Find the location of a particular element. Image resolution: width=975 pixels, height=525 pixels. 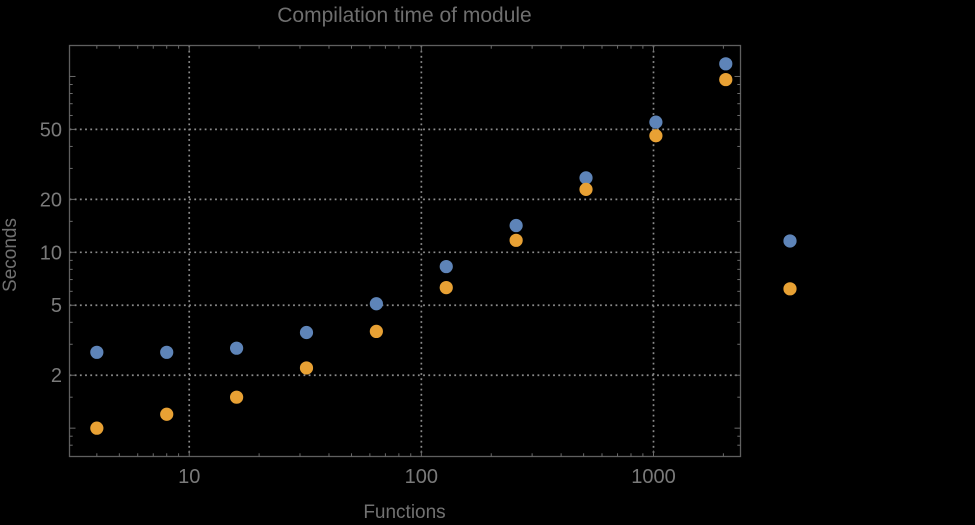

data-point-orange-x512 is located at coordinates (586, 189).